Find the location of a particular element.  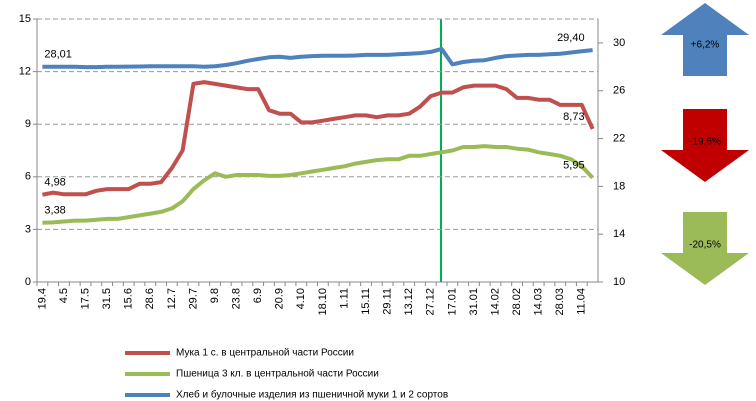

y-tick-label: 12 is located at coordinates (25, 72).